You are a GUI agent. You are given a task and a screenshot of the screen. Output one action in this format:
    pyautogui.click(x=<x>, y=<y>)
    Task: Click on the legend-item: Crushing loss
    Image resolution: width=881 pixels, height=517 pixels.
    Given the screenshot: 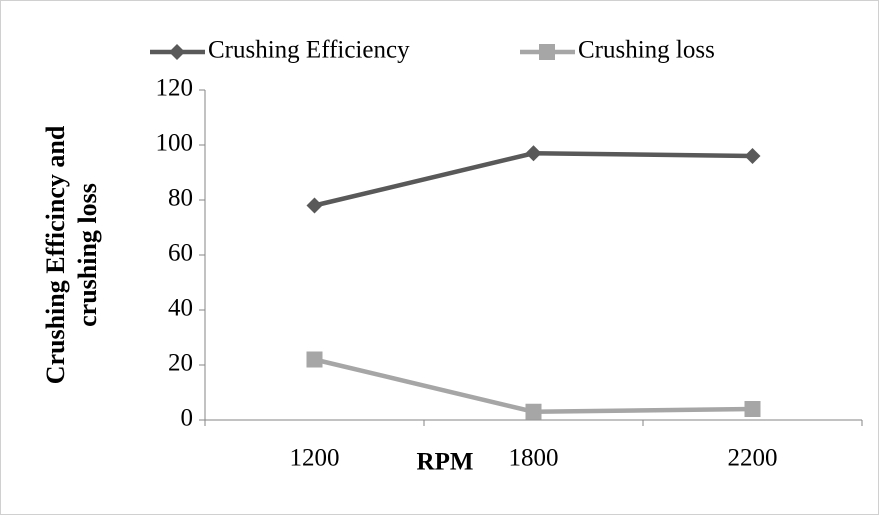 What is the action you would take?
    pyautogui.click(x=617, y=50)
    